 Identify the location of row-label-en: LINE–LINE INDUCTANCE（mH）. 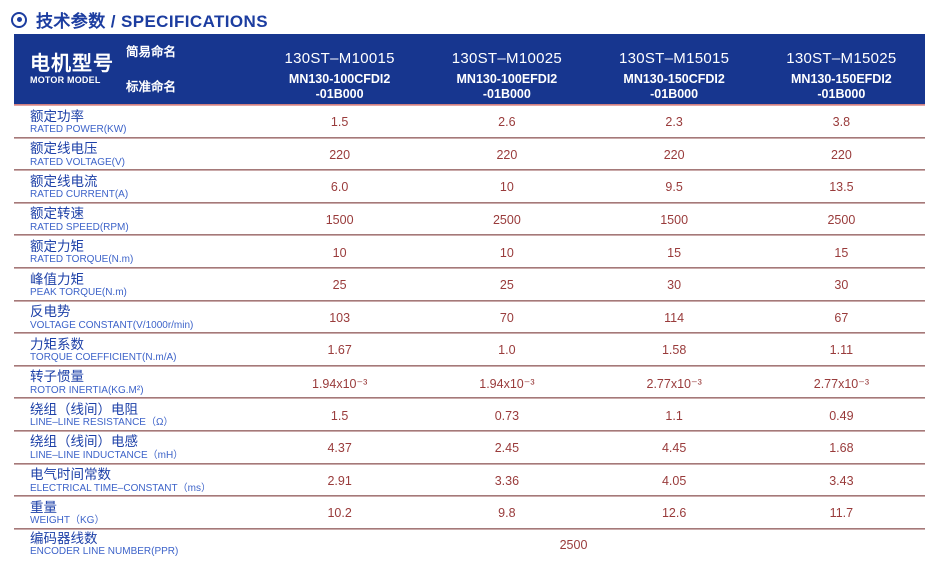
(107, 455).